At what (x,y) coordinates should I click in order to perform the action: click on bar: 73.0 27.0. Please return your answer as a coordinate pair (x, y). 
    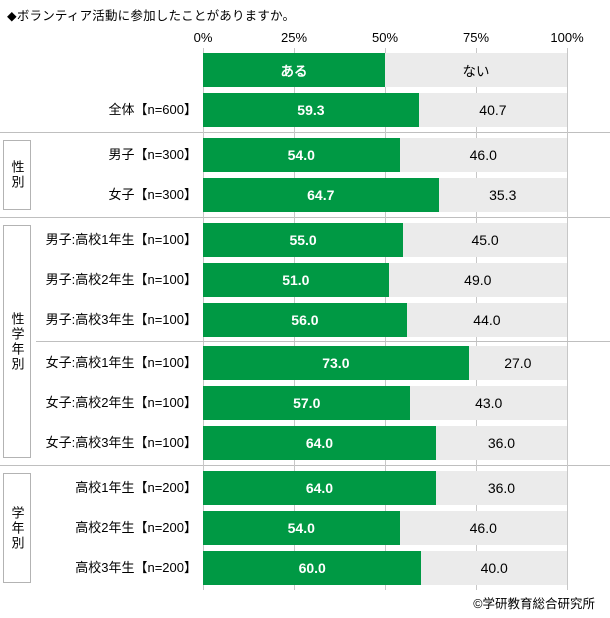
    Looking at the image, I should click on (385, 363).